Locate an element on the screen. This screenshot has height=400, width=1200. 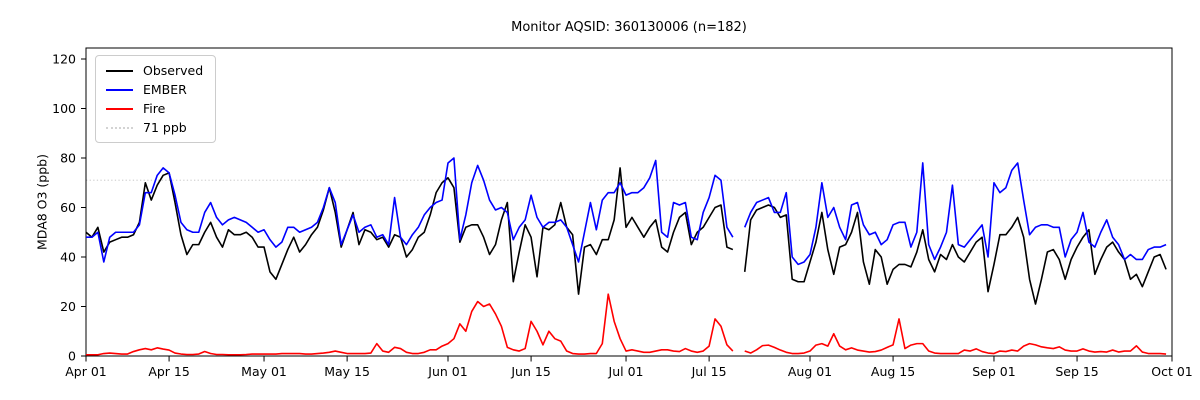
x-tick-label: Jul 15 is located at coordinates (709, 371).